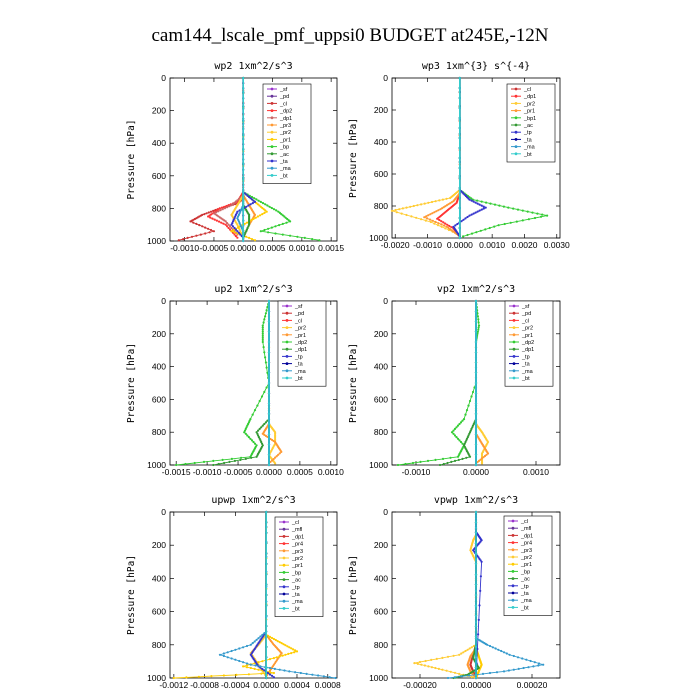  I want to click on legend-entry: _bt, so click(527, 155).